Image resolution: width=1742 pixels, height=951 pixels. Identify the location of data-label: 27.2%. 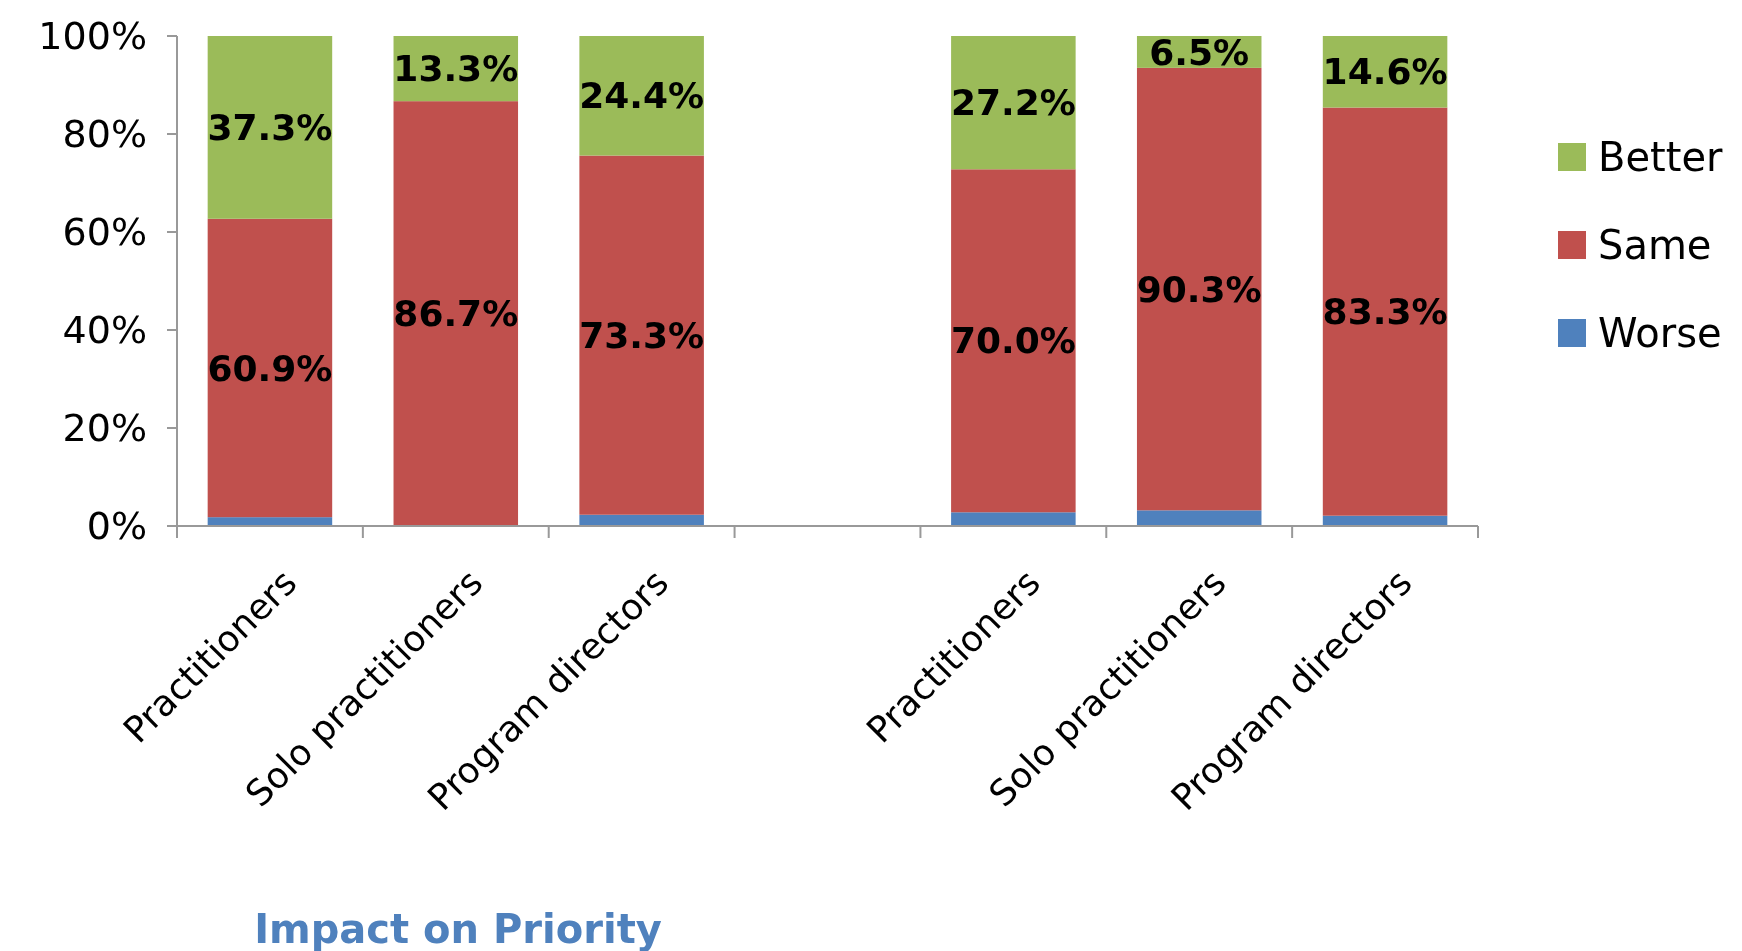
(1013, 103).